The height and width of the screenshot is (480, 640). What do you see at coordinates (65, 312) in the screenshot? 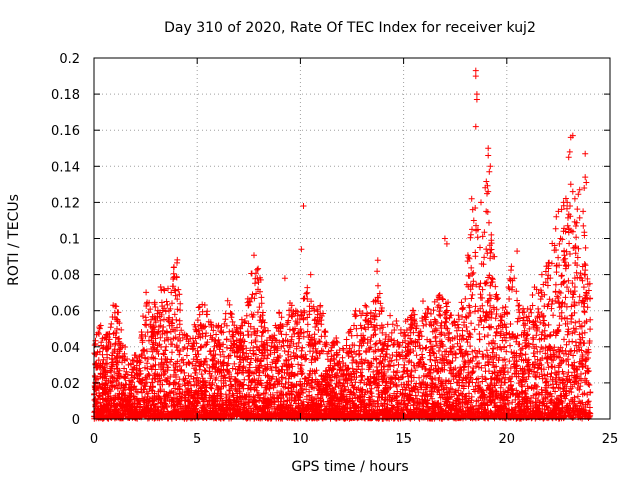
I see `y-tick-label: 0.06` at bounding box center [65, 312].